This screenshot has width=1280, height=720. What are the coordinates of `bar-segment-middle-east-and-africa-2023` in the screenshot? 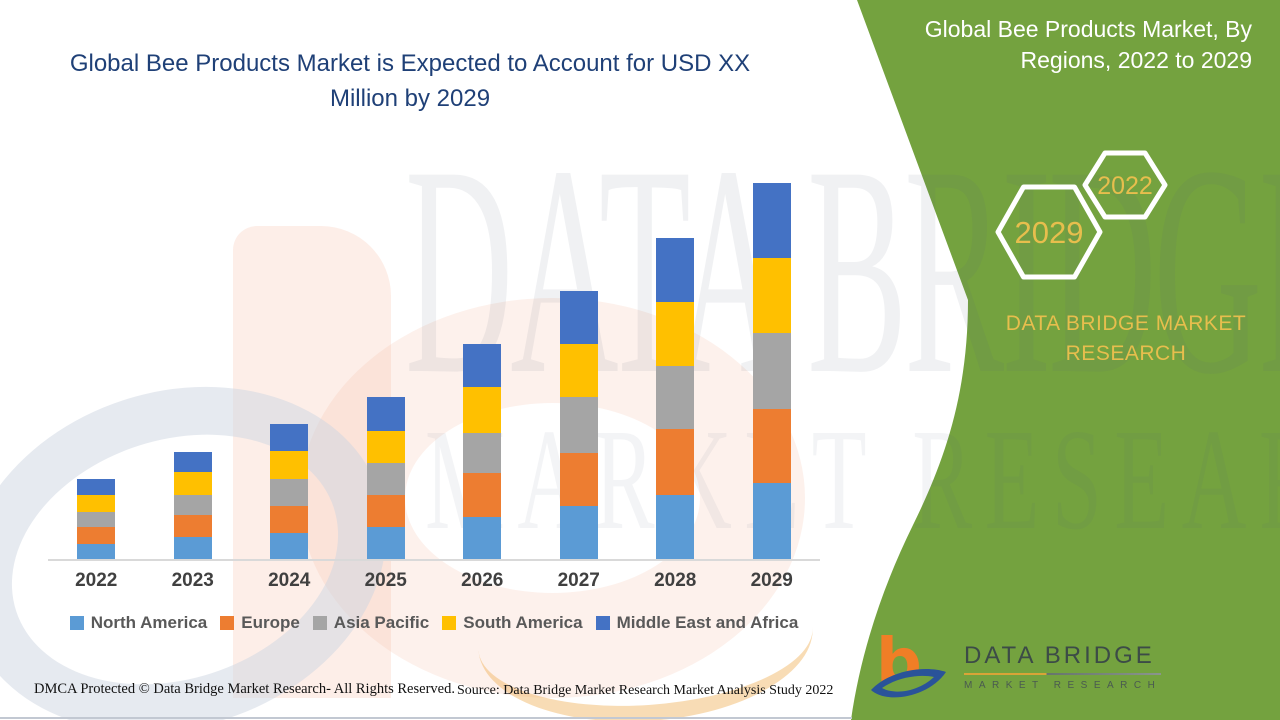 It's located at (192, 462).